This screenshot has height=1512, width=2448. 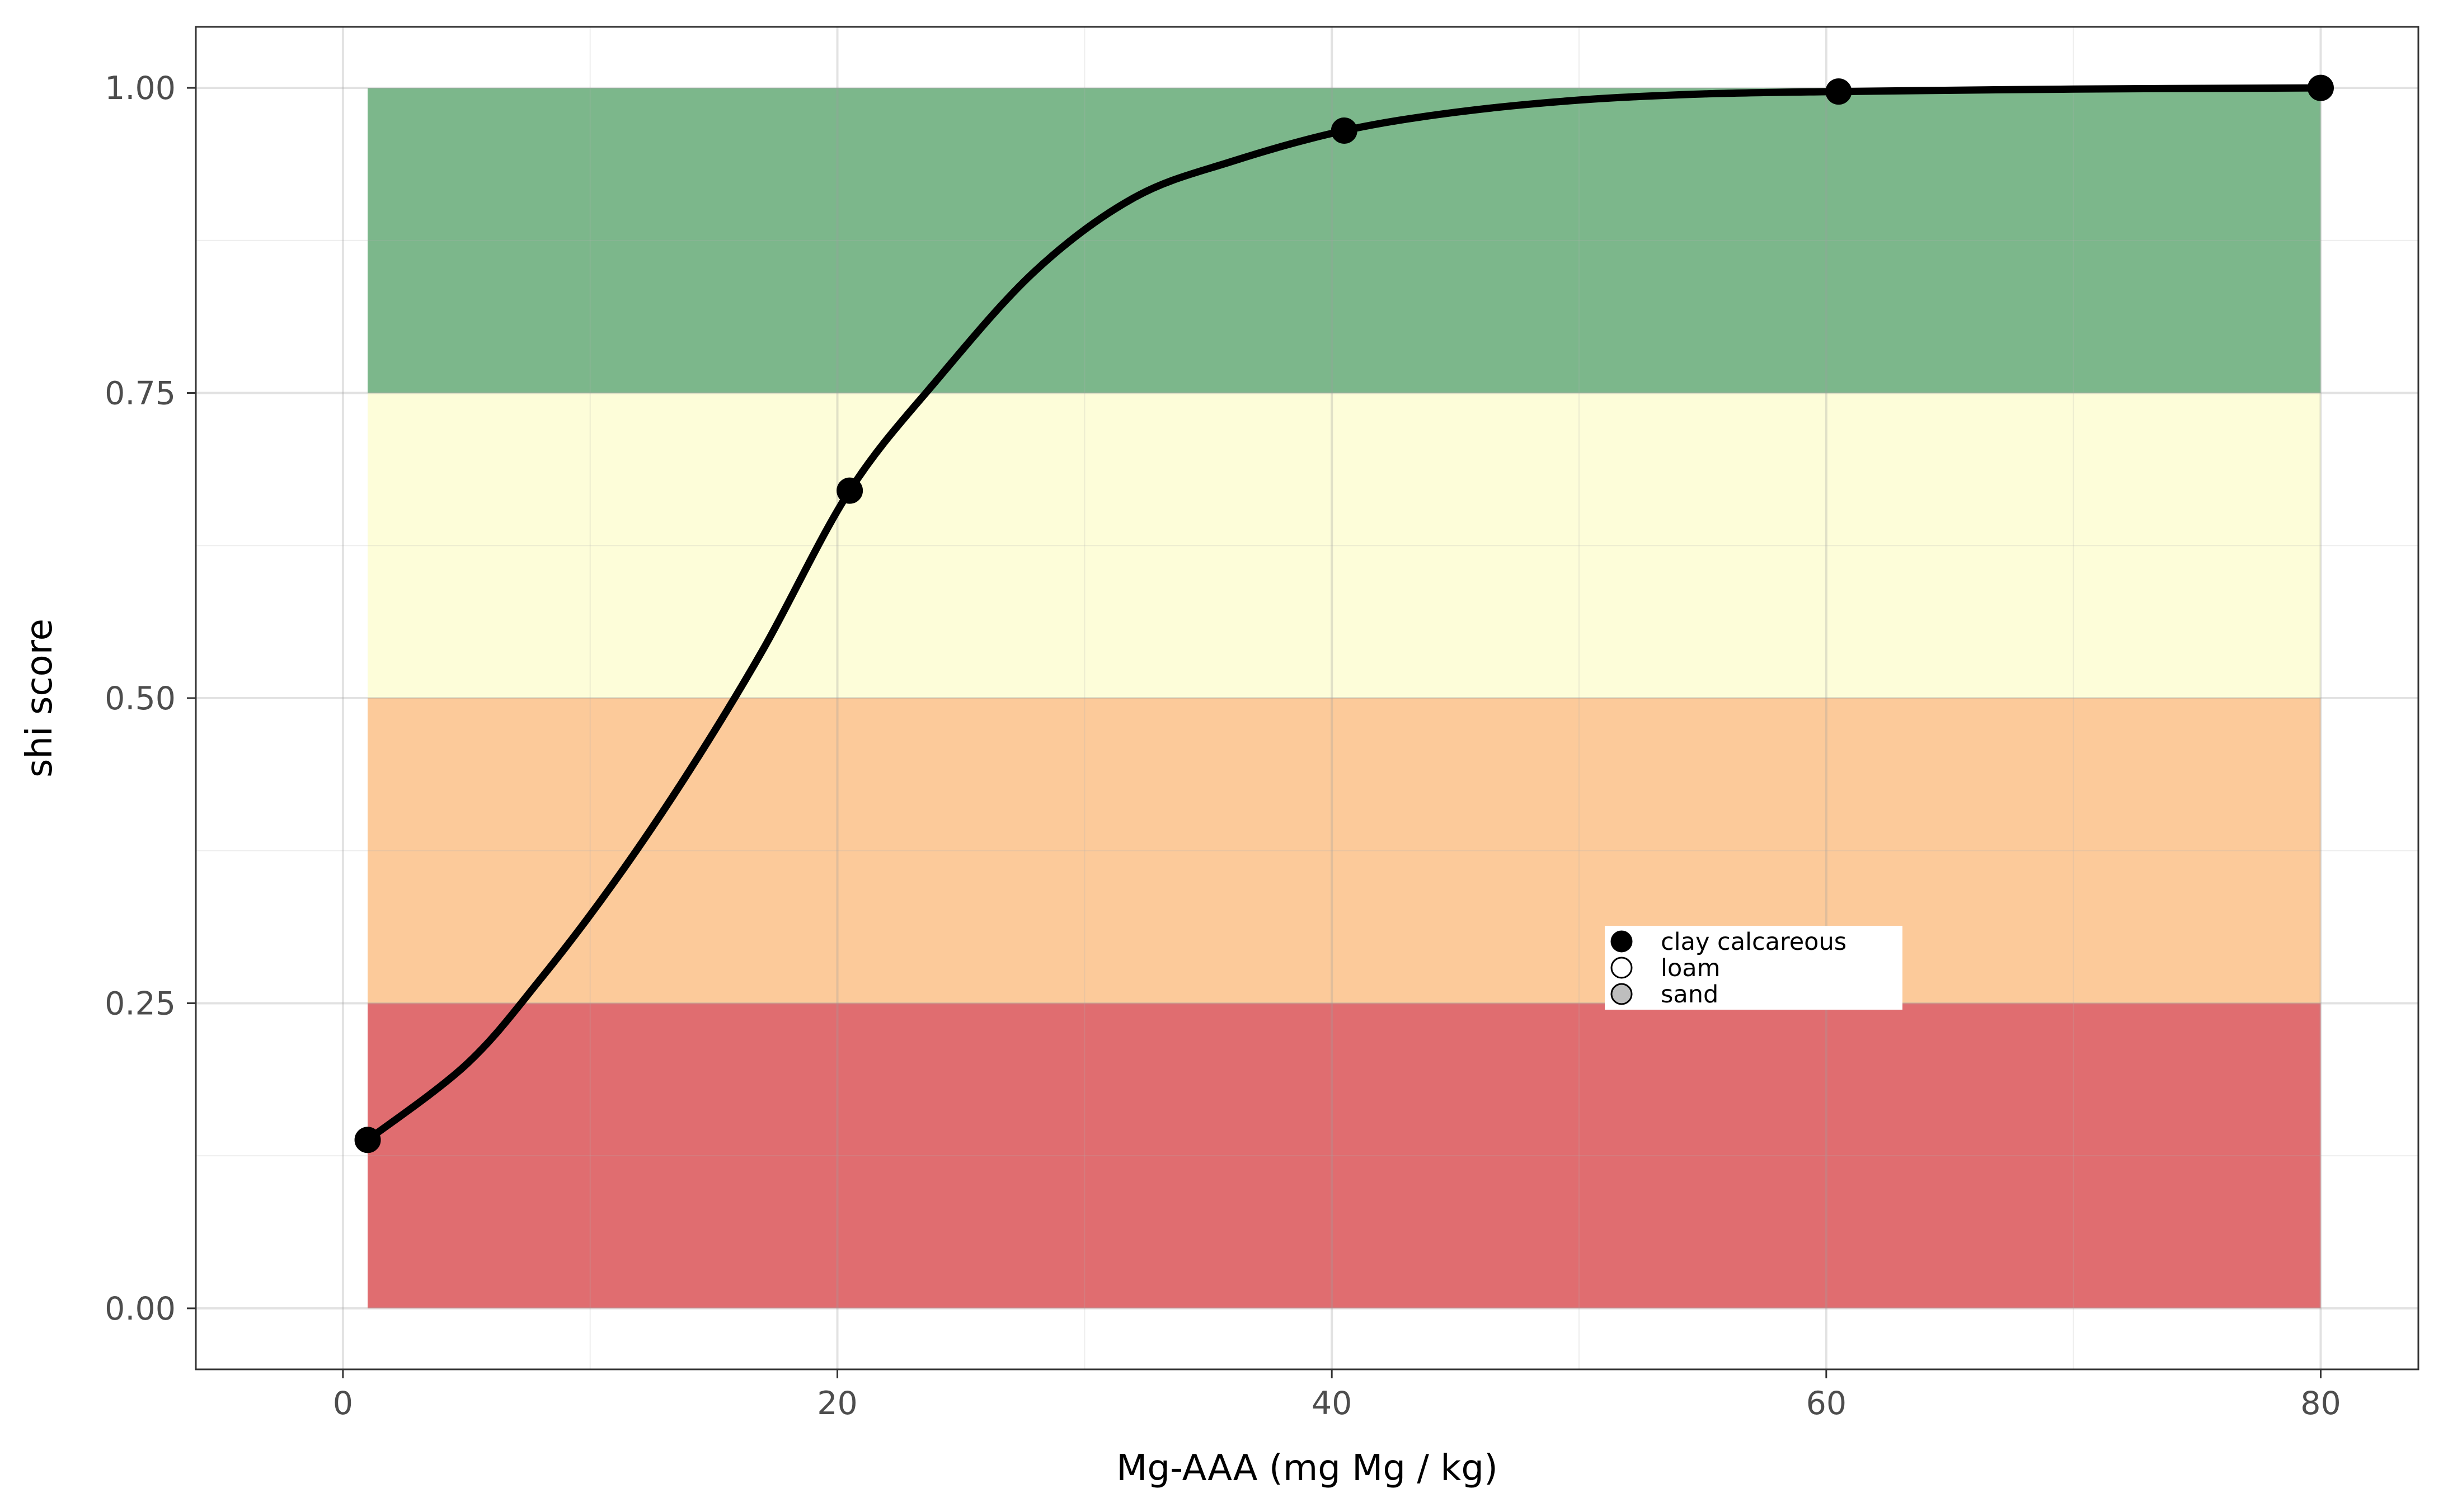 I want to click on y-tick-label: 1.00, so click(x=140, y=88).